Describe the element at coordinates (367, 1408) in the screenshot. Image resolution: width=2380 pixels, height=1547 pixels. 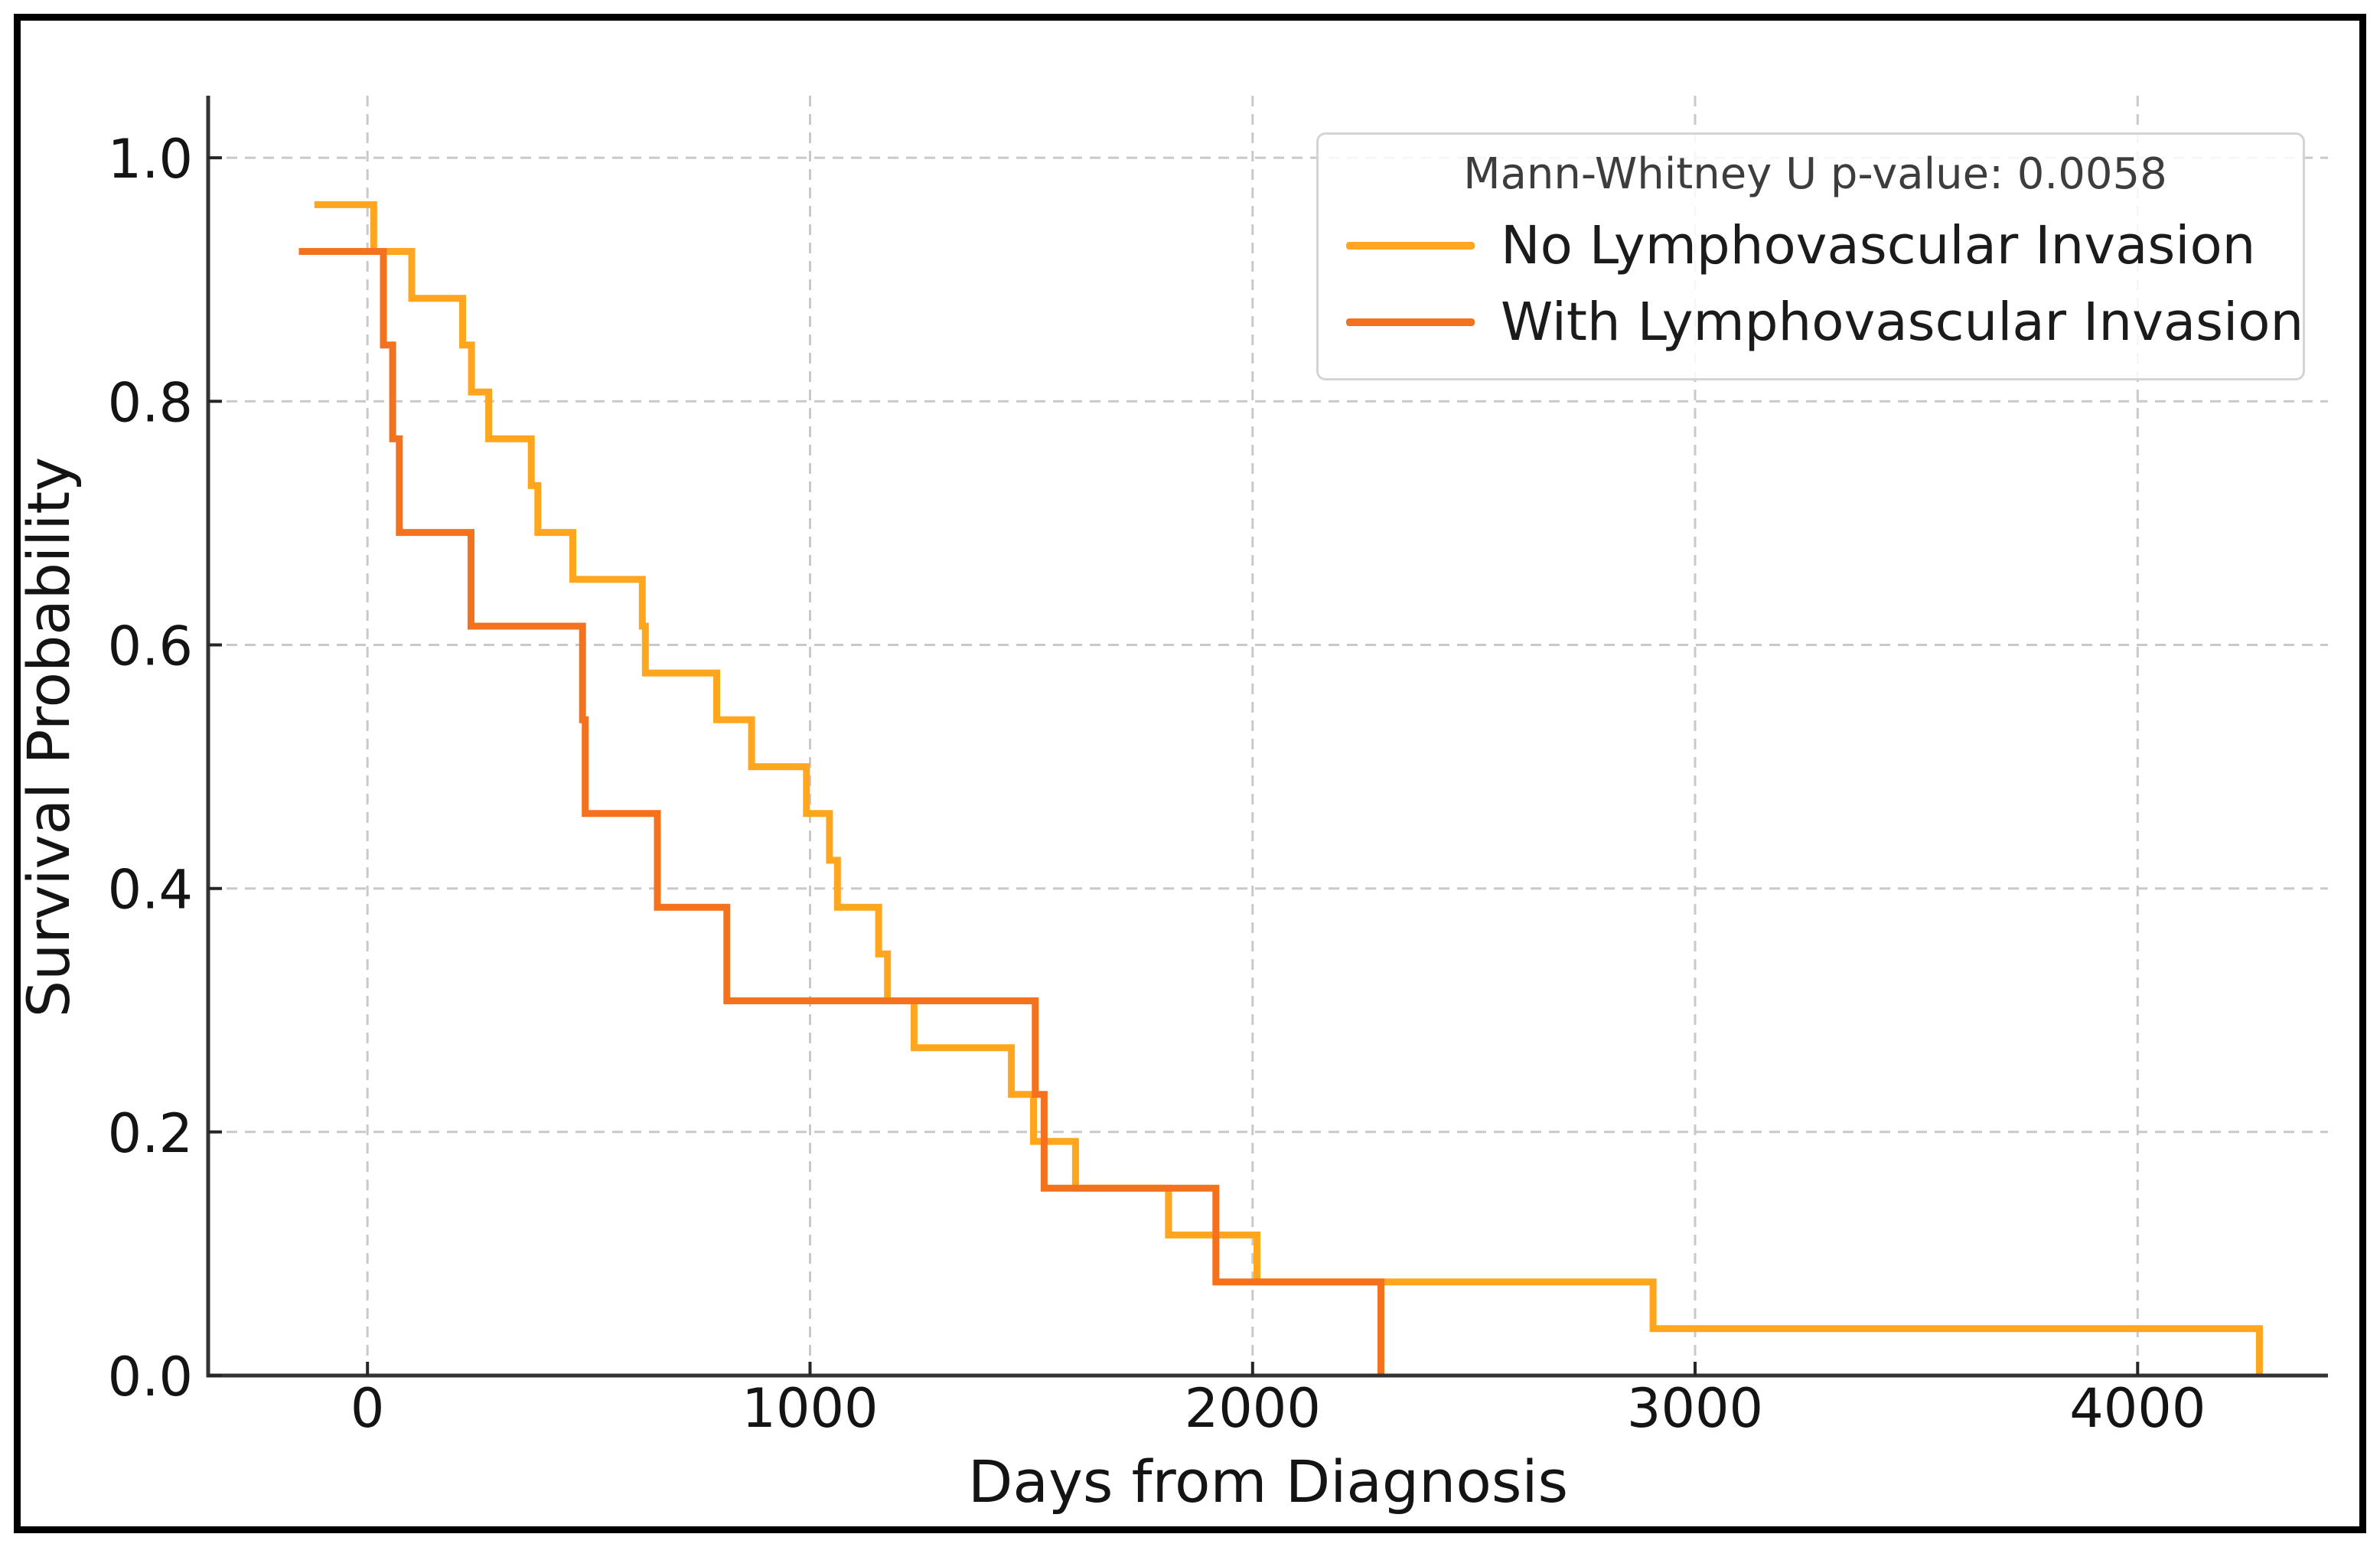
I see `x-tick-label: 0` at that location.